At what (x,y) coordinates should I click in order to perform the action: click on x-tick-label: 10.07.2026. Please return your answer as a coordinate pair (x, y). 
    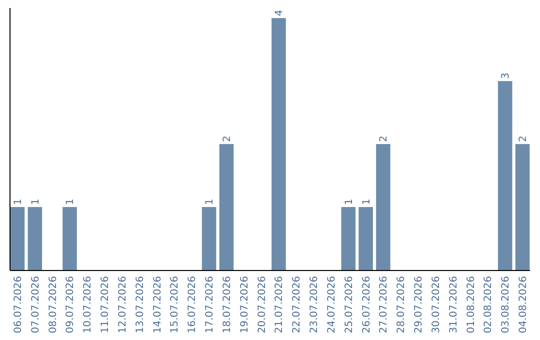
    Looking at the image, I should click on (88, 305).